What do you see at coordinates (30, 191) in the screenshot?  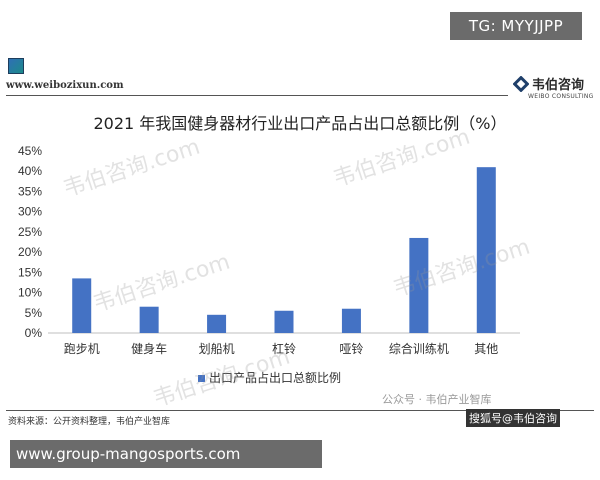 I see `y-tick-label: 35%` at bounding box center [30, 191].